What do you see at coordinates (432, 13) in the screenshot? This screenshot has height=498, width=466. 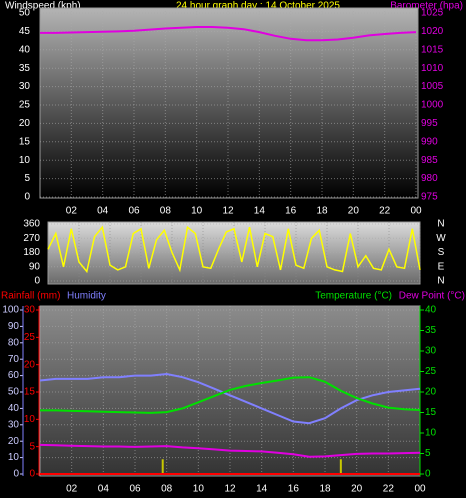 I see `y-tick-label: 1025` at bounding box center [432, 13].